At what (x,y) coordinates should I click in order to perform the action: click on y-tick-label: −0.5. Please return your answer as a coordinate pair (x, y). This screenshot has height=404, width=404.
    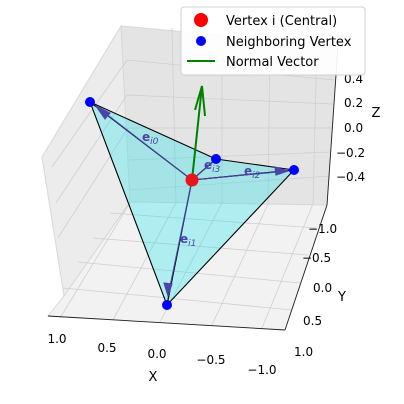
    Looking at the image, I should click on (316, 258).